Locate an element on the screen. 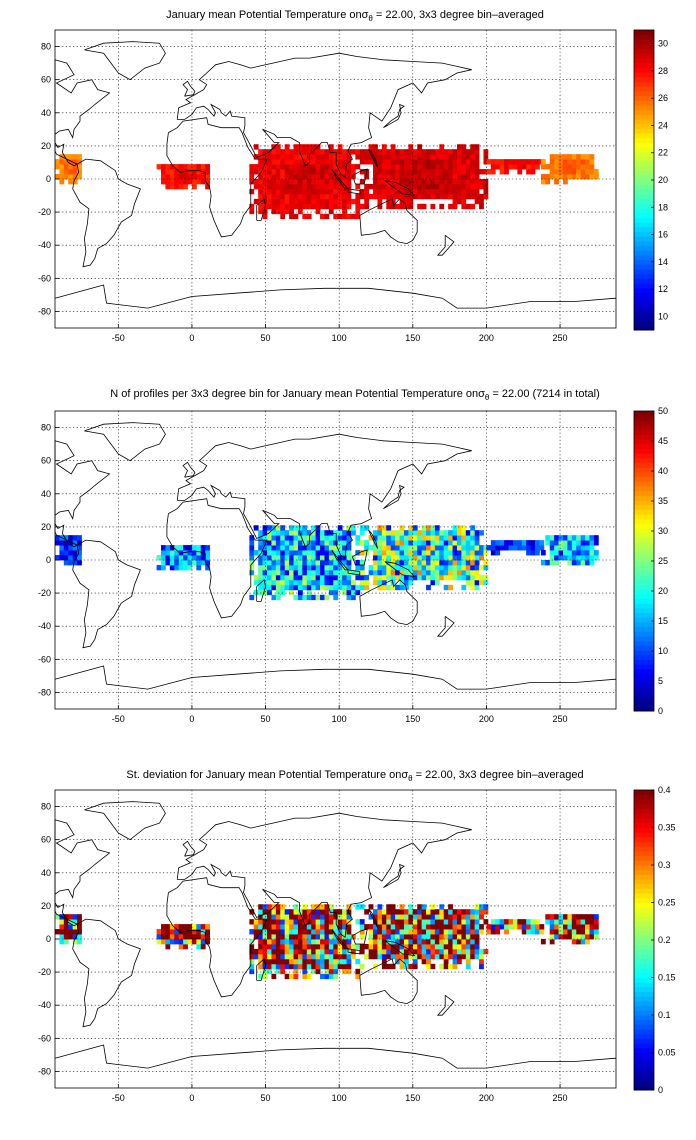 The height and width of the screenshot is (1140, 696). y-tick-label: -80 is located at coordinates (44, 692).